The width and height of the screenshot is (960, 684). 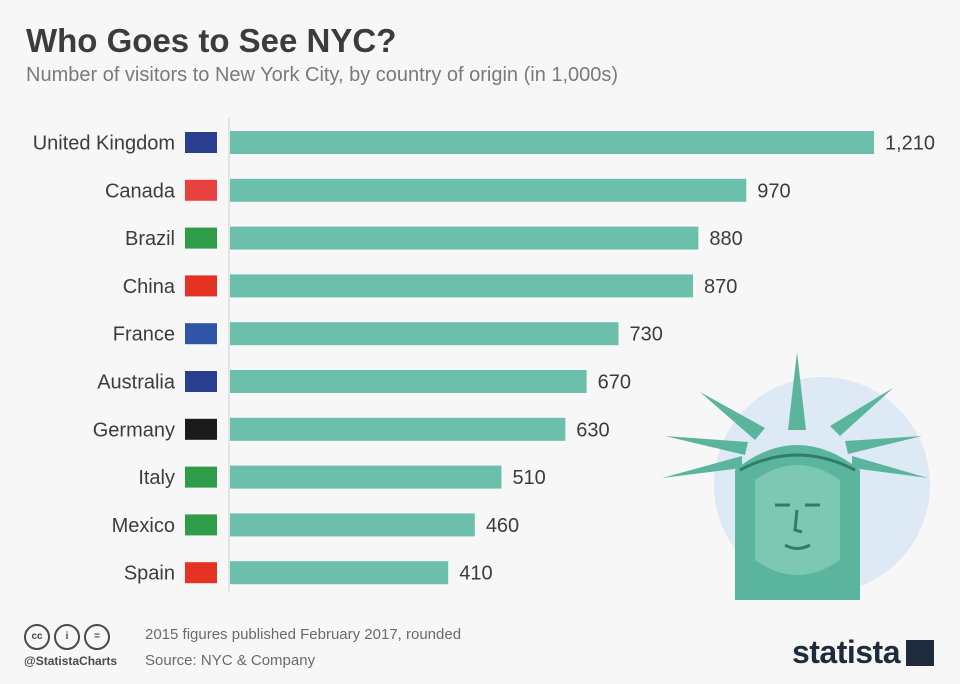 I want to click on flag-icon-de, so click(x=201, y=429).